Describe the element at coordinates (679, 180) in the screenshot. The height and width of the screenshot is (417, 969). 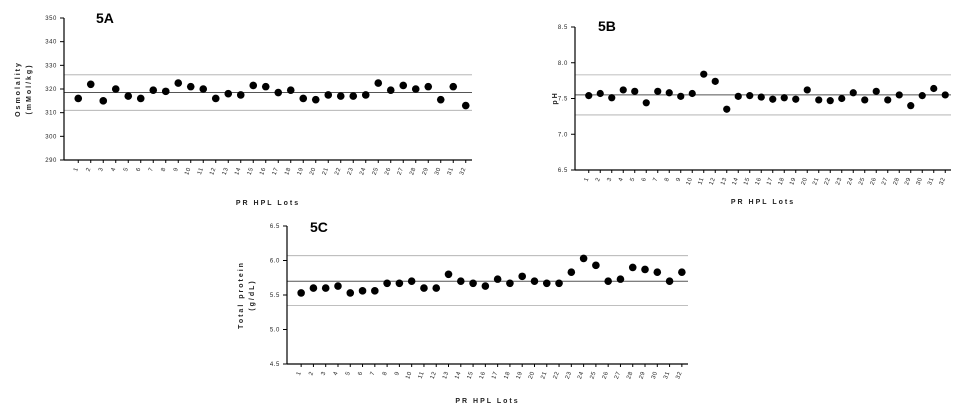
I see `x-tick-label: 9` at that location.